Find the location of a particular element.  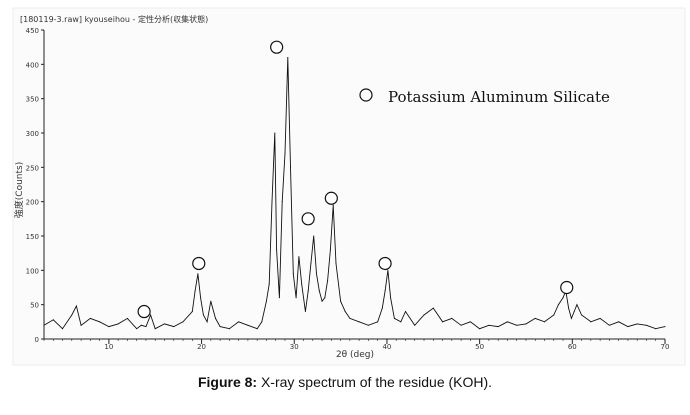

x-tick-label: 60 is located at coordinates (572, 347).